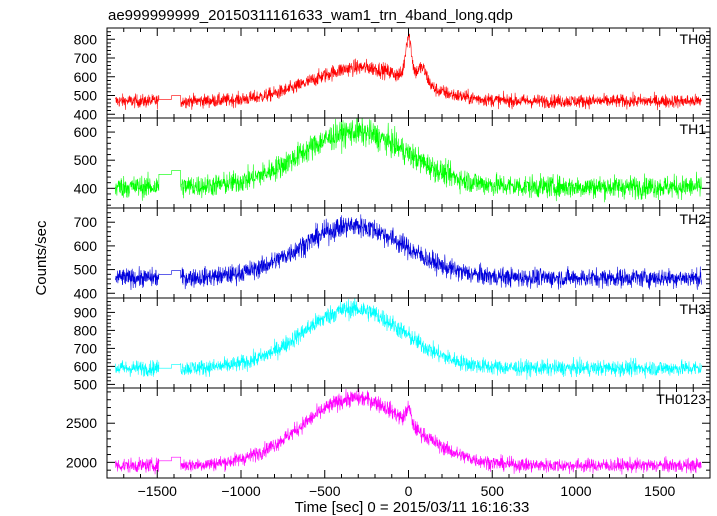 The width and height of the screenshot is (717, 516). I want to click on series-th0-line, so click(408, 72).